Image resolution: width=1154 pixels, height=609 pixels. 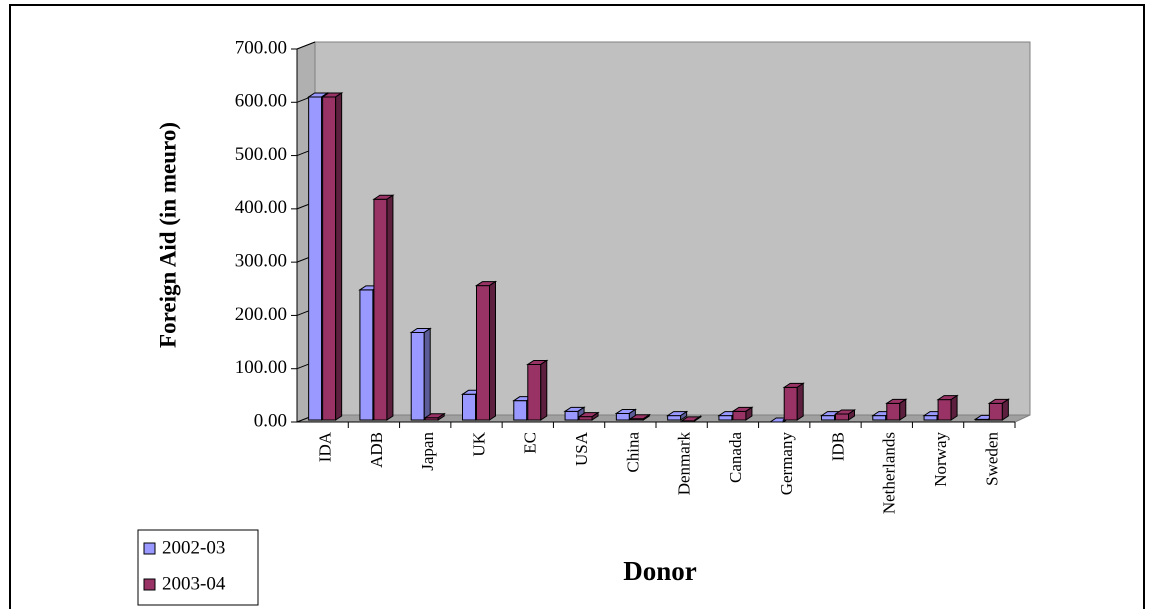 I want to click on y-tick-label: 0.00, so click(x=270, y=420).